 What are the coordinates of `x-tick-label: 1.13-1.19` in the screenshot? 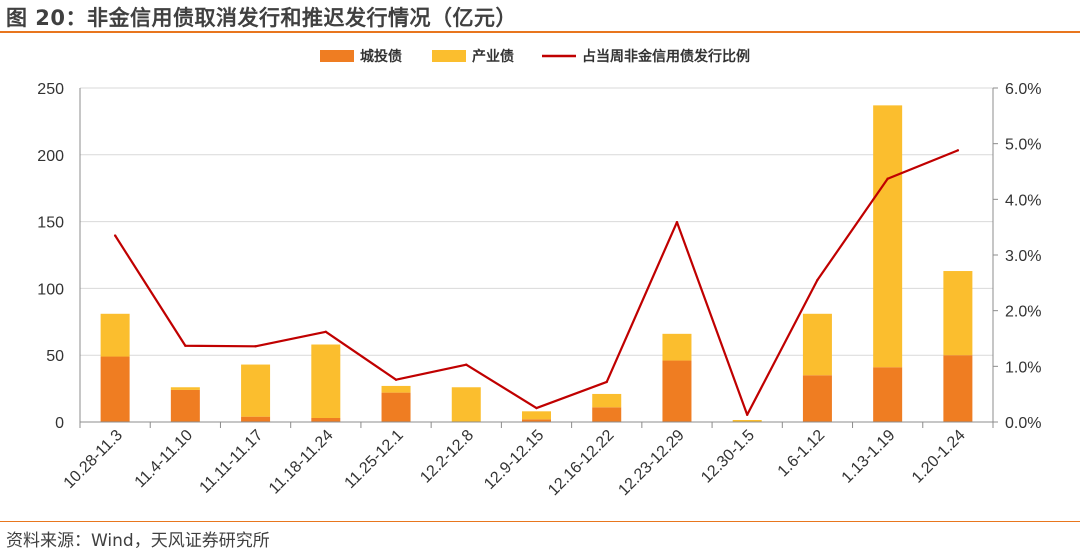 It's located at (869, 457).